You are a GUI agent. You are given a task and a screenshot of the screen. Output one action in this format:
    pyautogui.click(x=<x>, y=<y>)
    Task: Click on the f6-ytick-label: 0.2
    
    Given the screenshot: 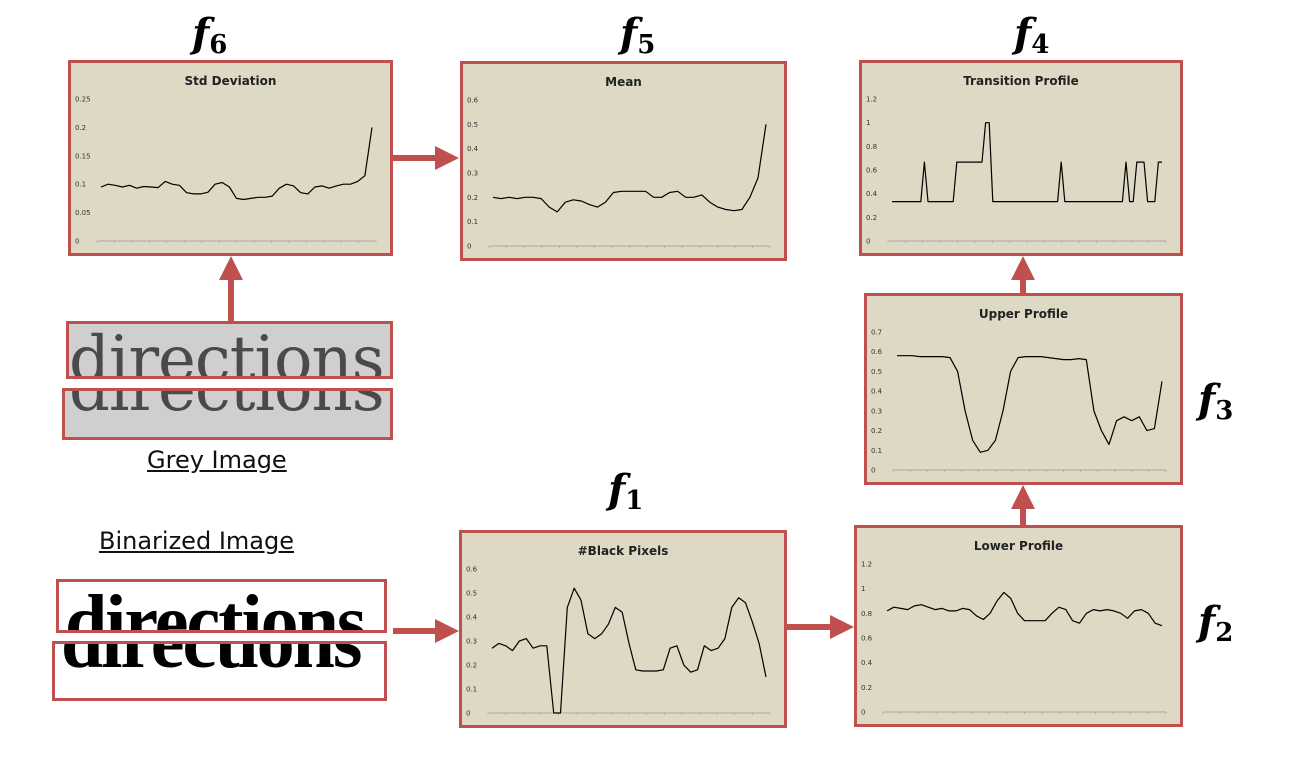 What is the action you would take?
    pyautogui.click(x=80, y=128)
    